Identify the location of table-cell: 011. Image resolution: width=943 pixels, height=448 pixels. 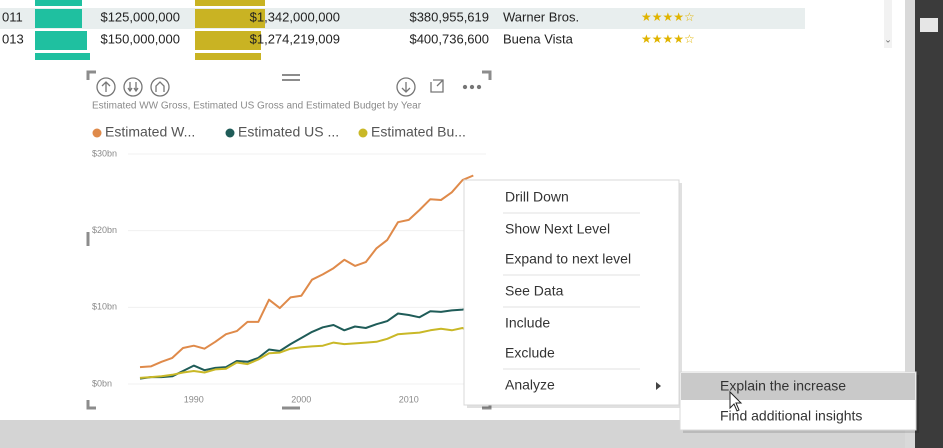
(12, 16).